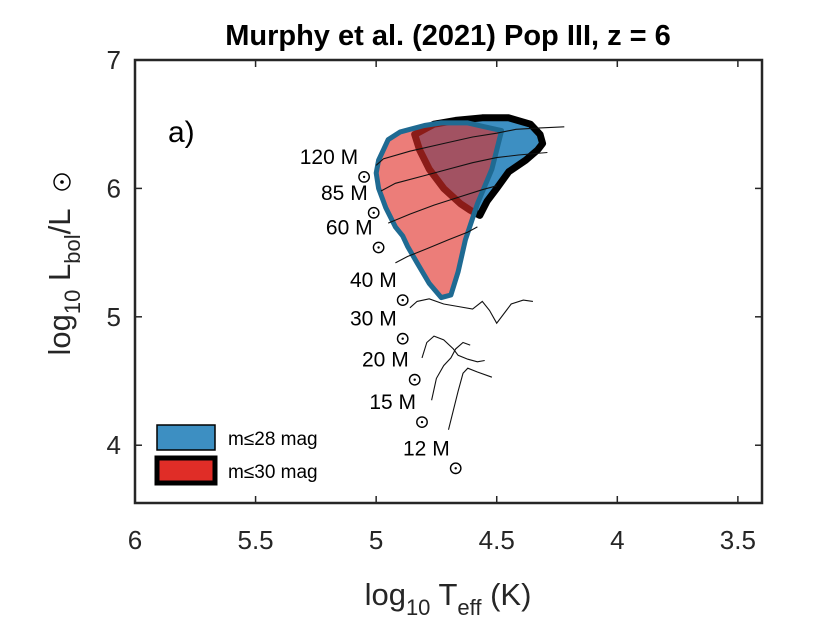 This screenshot has height=630, width=840. Describe the element at coordinates (392, 402) in the screenshot. I see `mass-label-text: 15 M` at that location.